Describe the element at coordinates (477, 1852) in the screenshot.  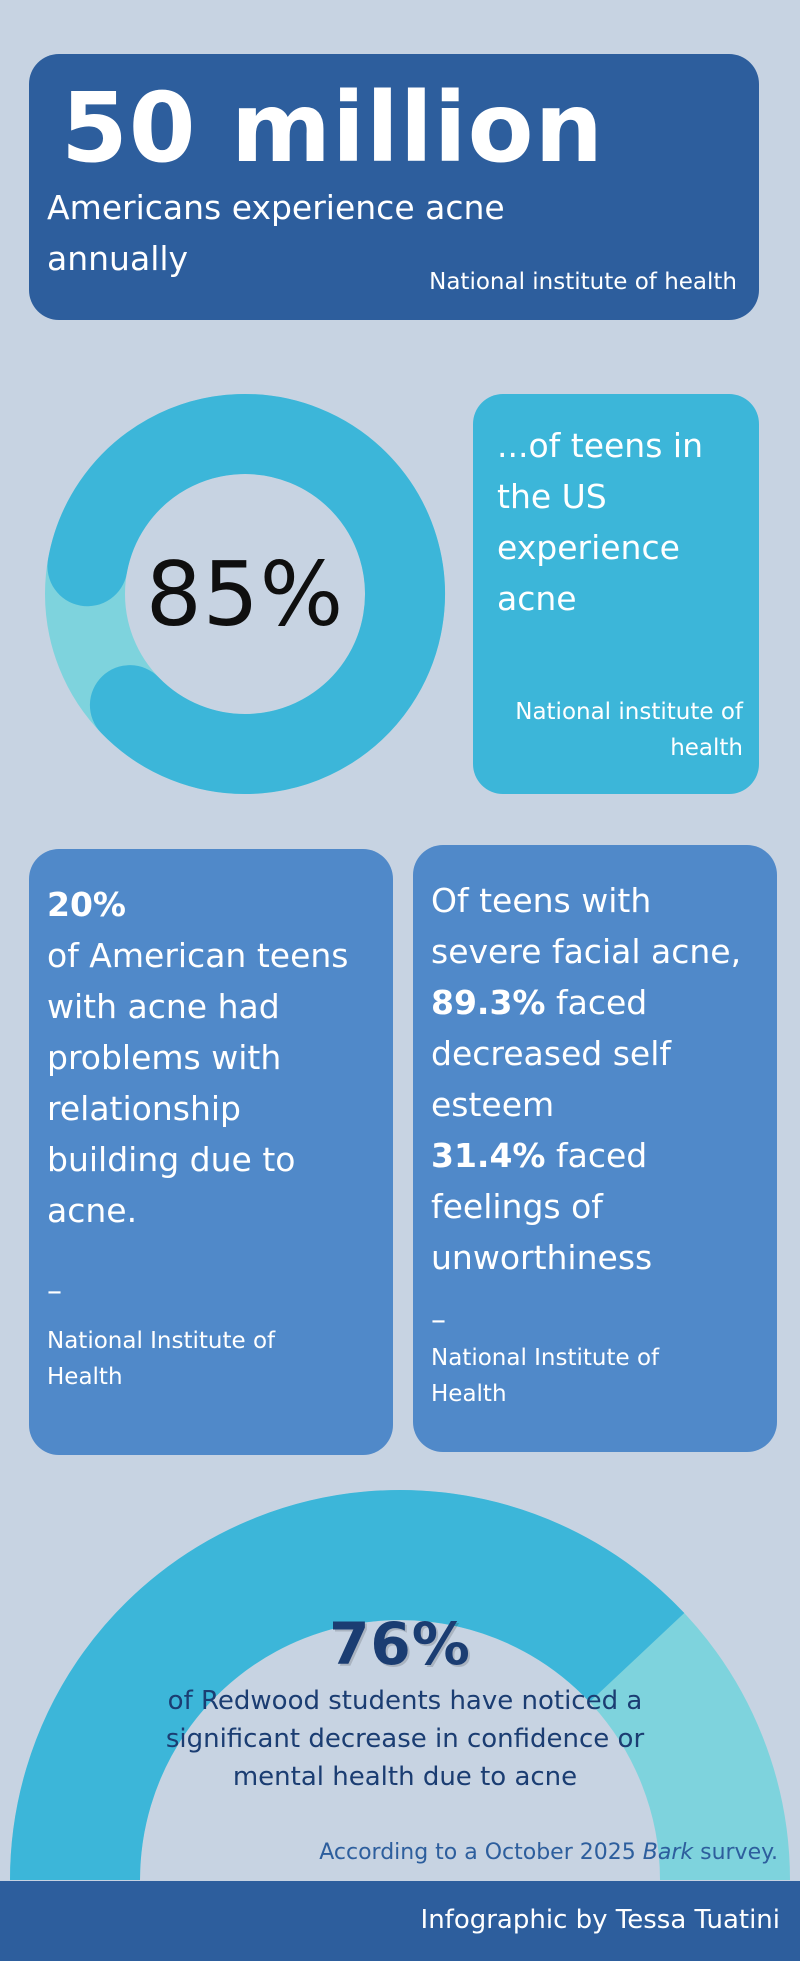
I see `survey-note-prefix: According to a October 2025` at that location.